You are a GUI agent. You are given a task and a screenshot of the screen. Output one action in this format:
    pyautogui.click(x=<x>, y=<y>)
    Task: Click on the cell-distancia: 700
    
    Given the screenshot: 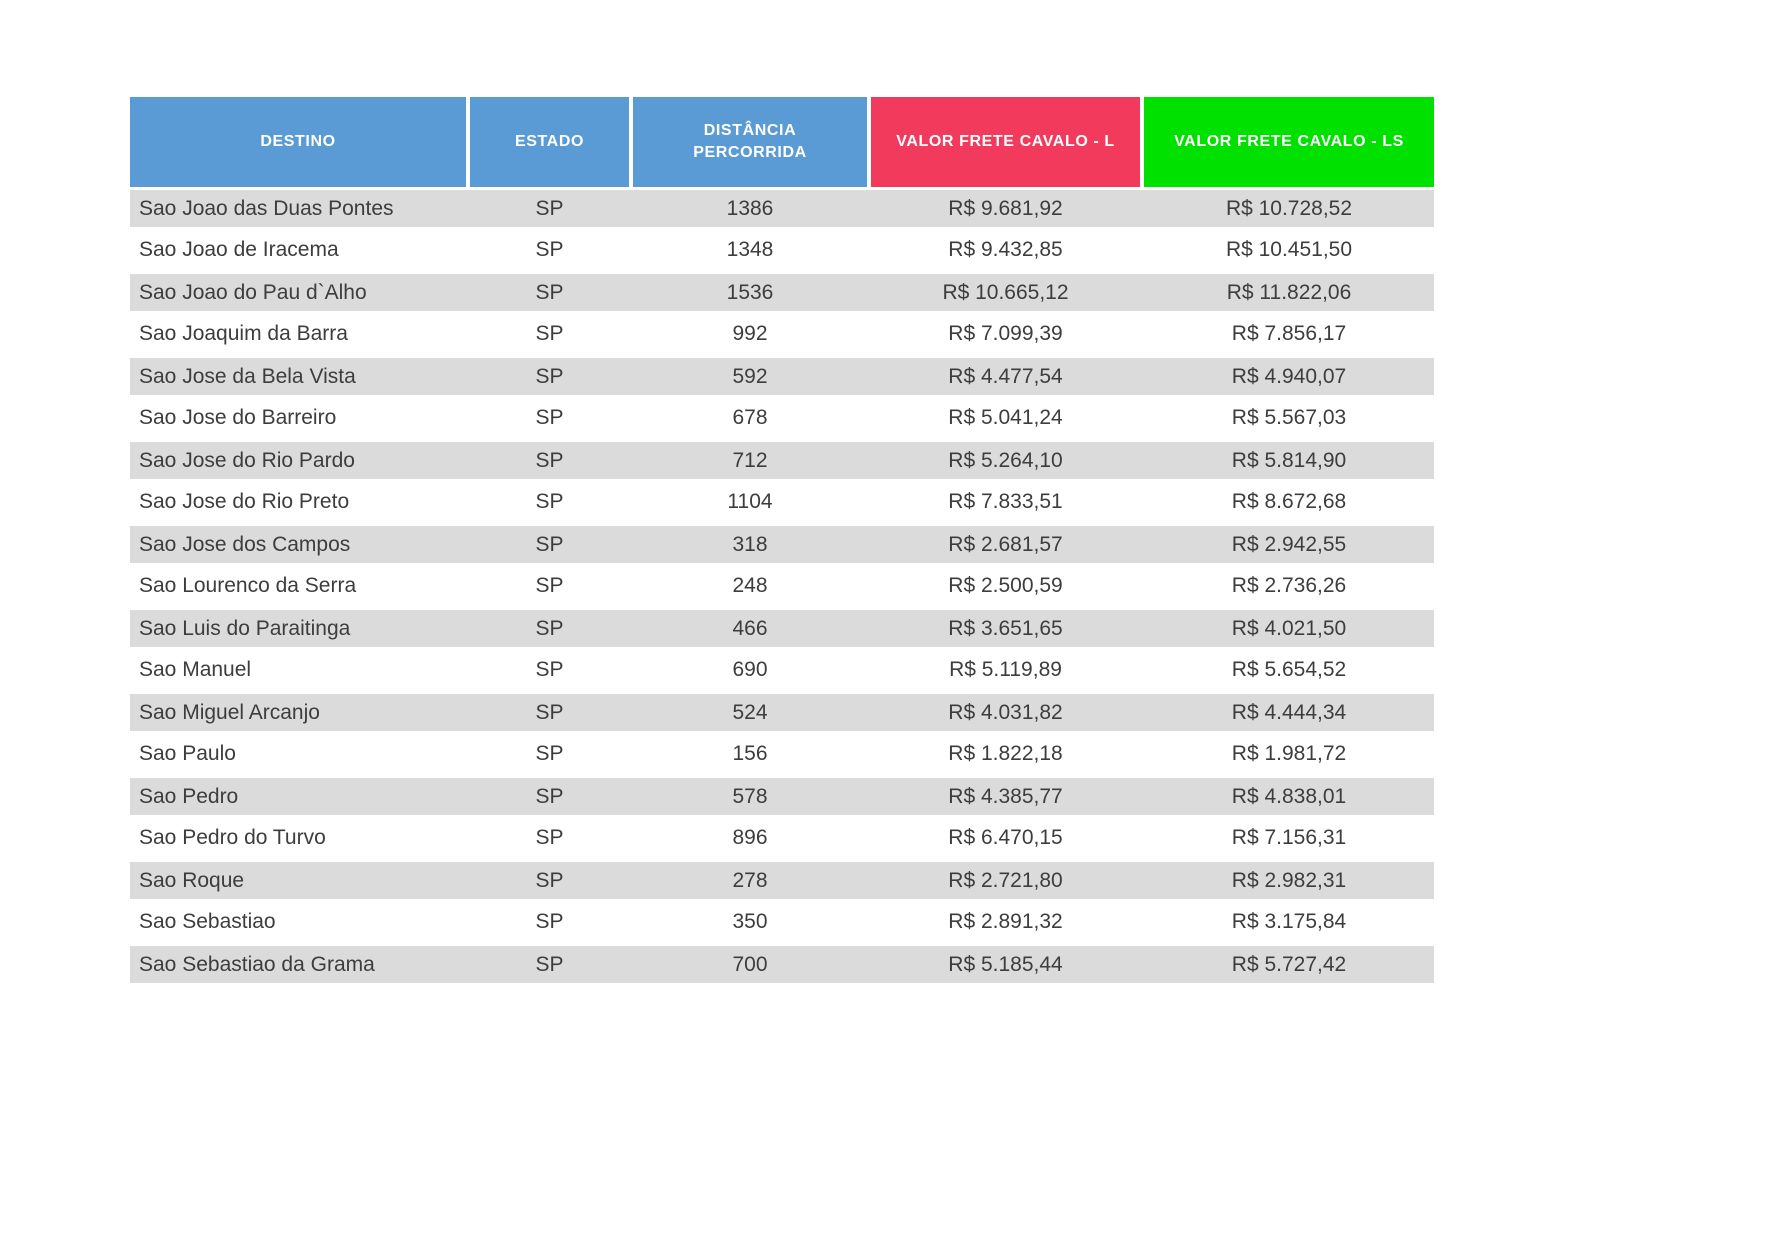 What is the action you would take?
    pyautogui.click(x=750, y=964)
    